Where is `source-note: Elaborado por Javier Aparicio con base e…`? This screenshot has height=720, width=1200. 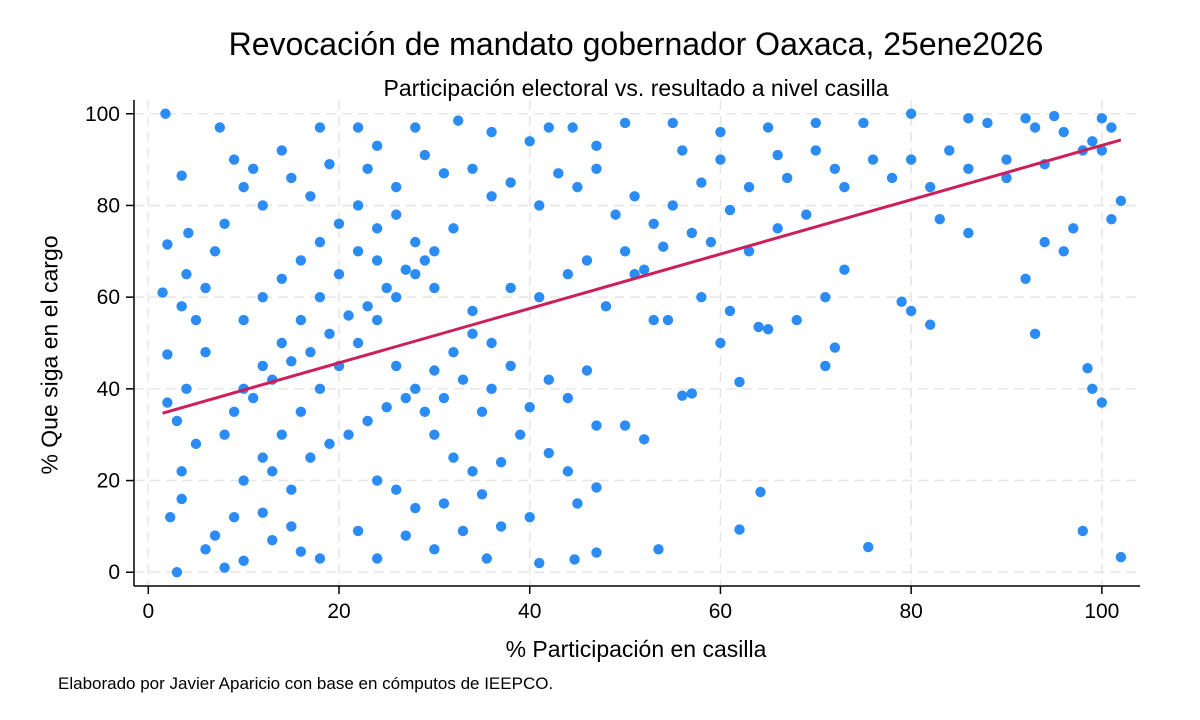
source-note: Elaborado por Javier Aparicio con base e… is located at coordinates (306, 683).